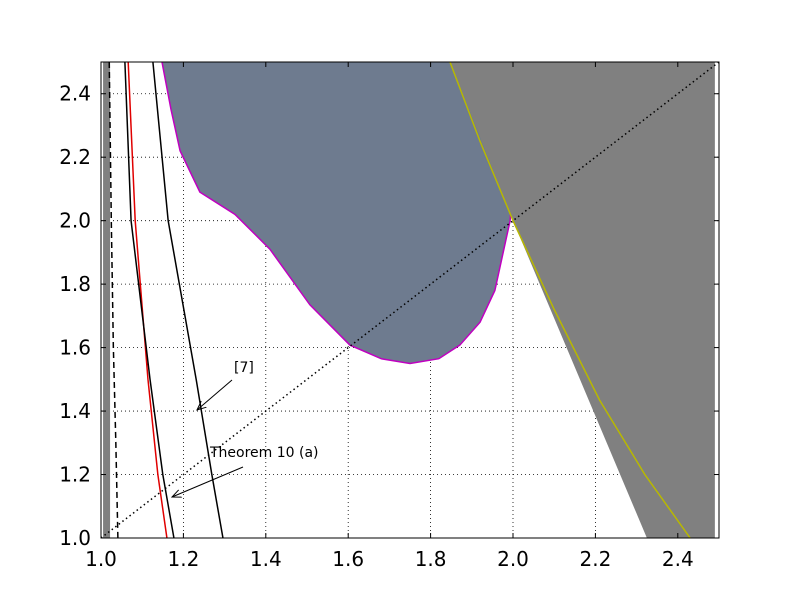 The width and height of the screenshot is (800, 600). Describe the element at coordinates (348, 559) in the screenshot. I see `x-tick-label: 1.6` at that location.